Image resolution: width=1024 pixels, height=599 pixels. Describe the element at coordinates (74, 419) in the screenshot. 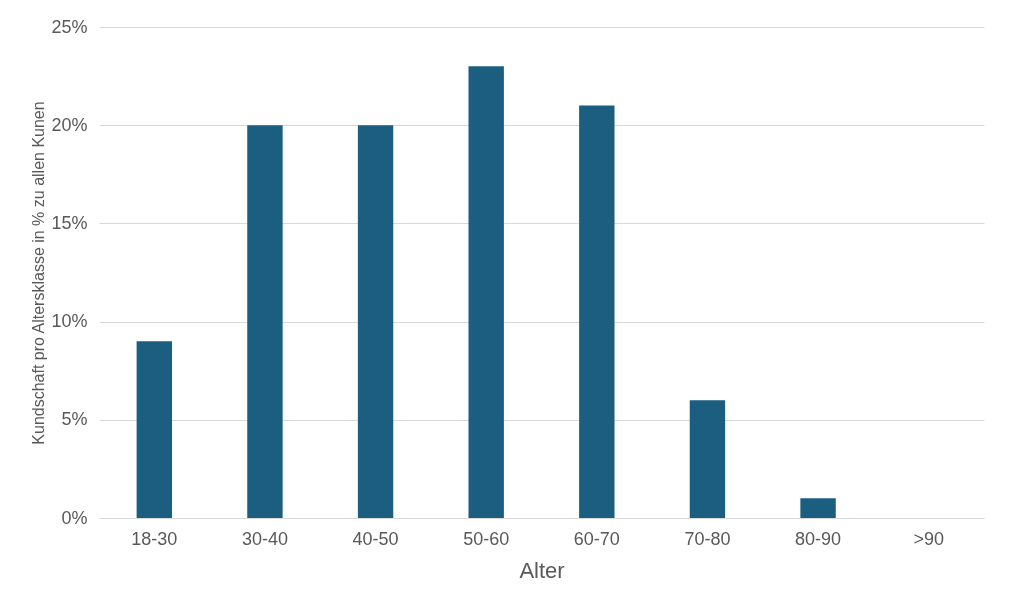

I see `y-tick-label: 5%` at that location.